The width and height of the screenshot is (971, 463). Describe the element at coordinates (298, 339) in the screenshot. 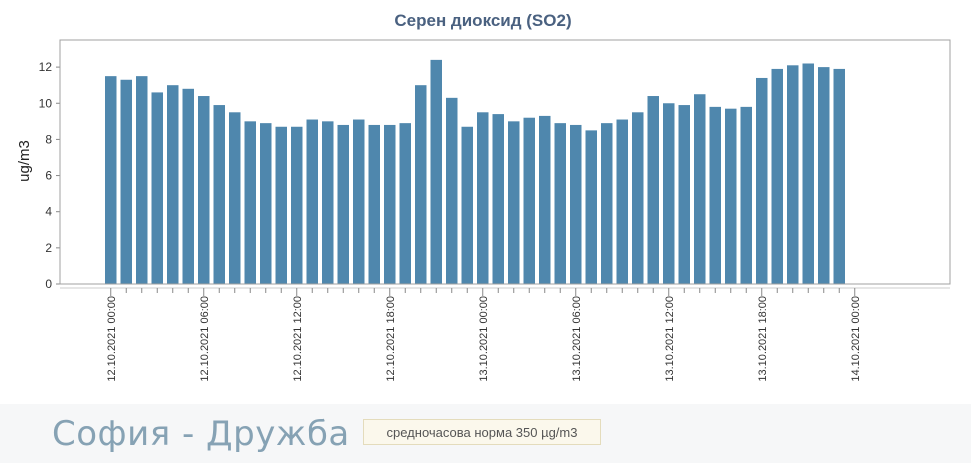

I see `x-tick-label: 12.10.2021 12:00` at that location.